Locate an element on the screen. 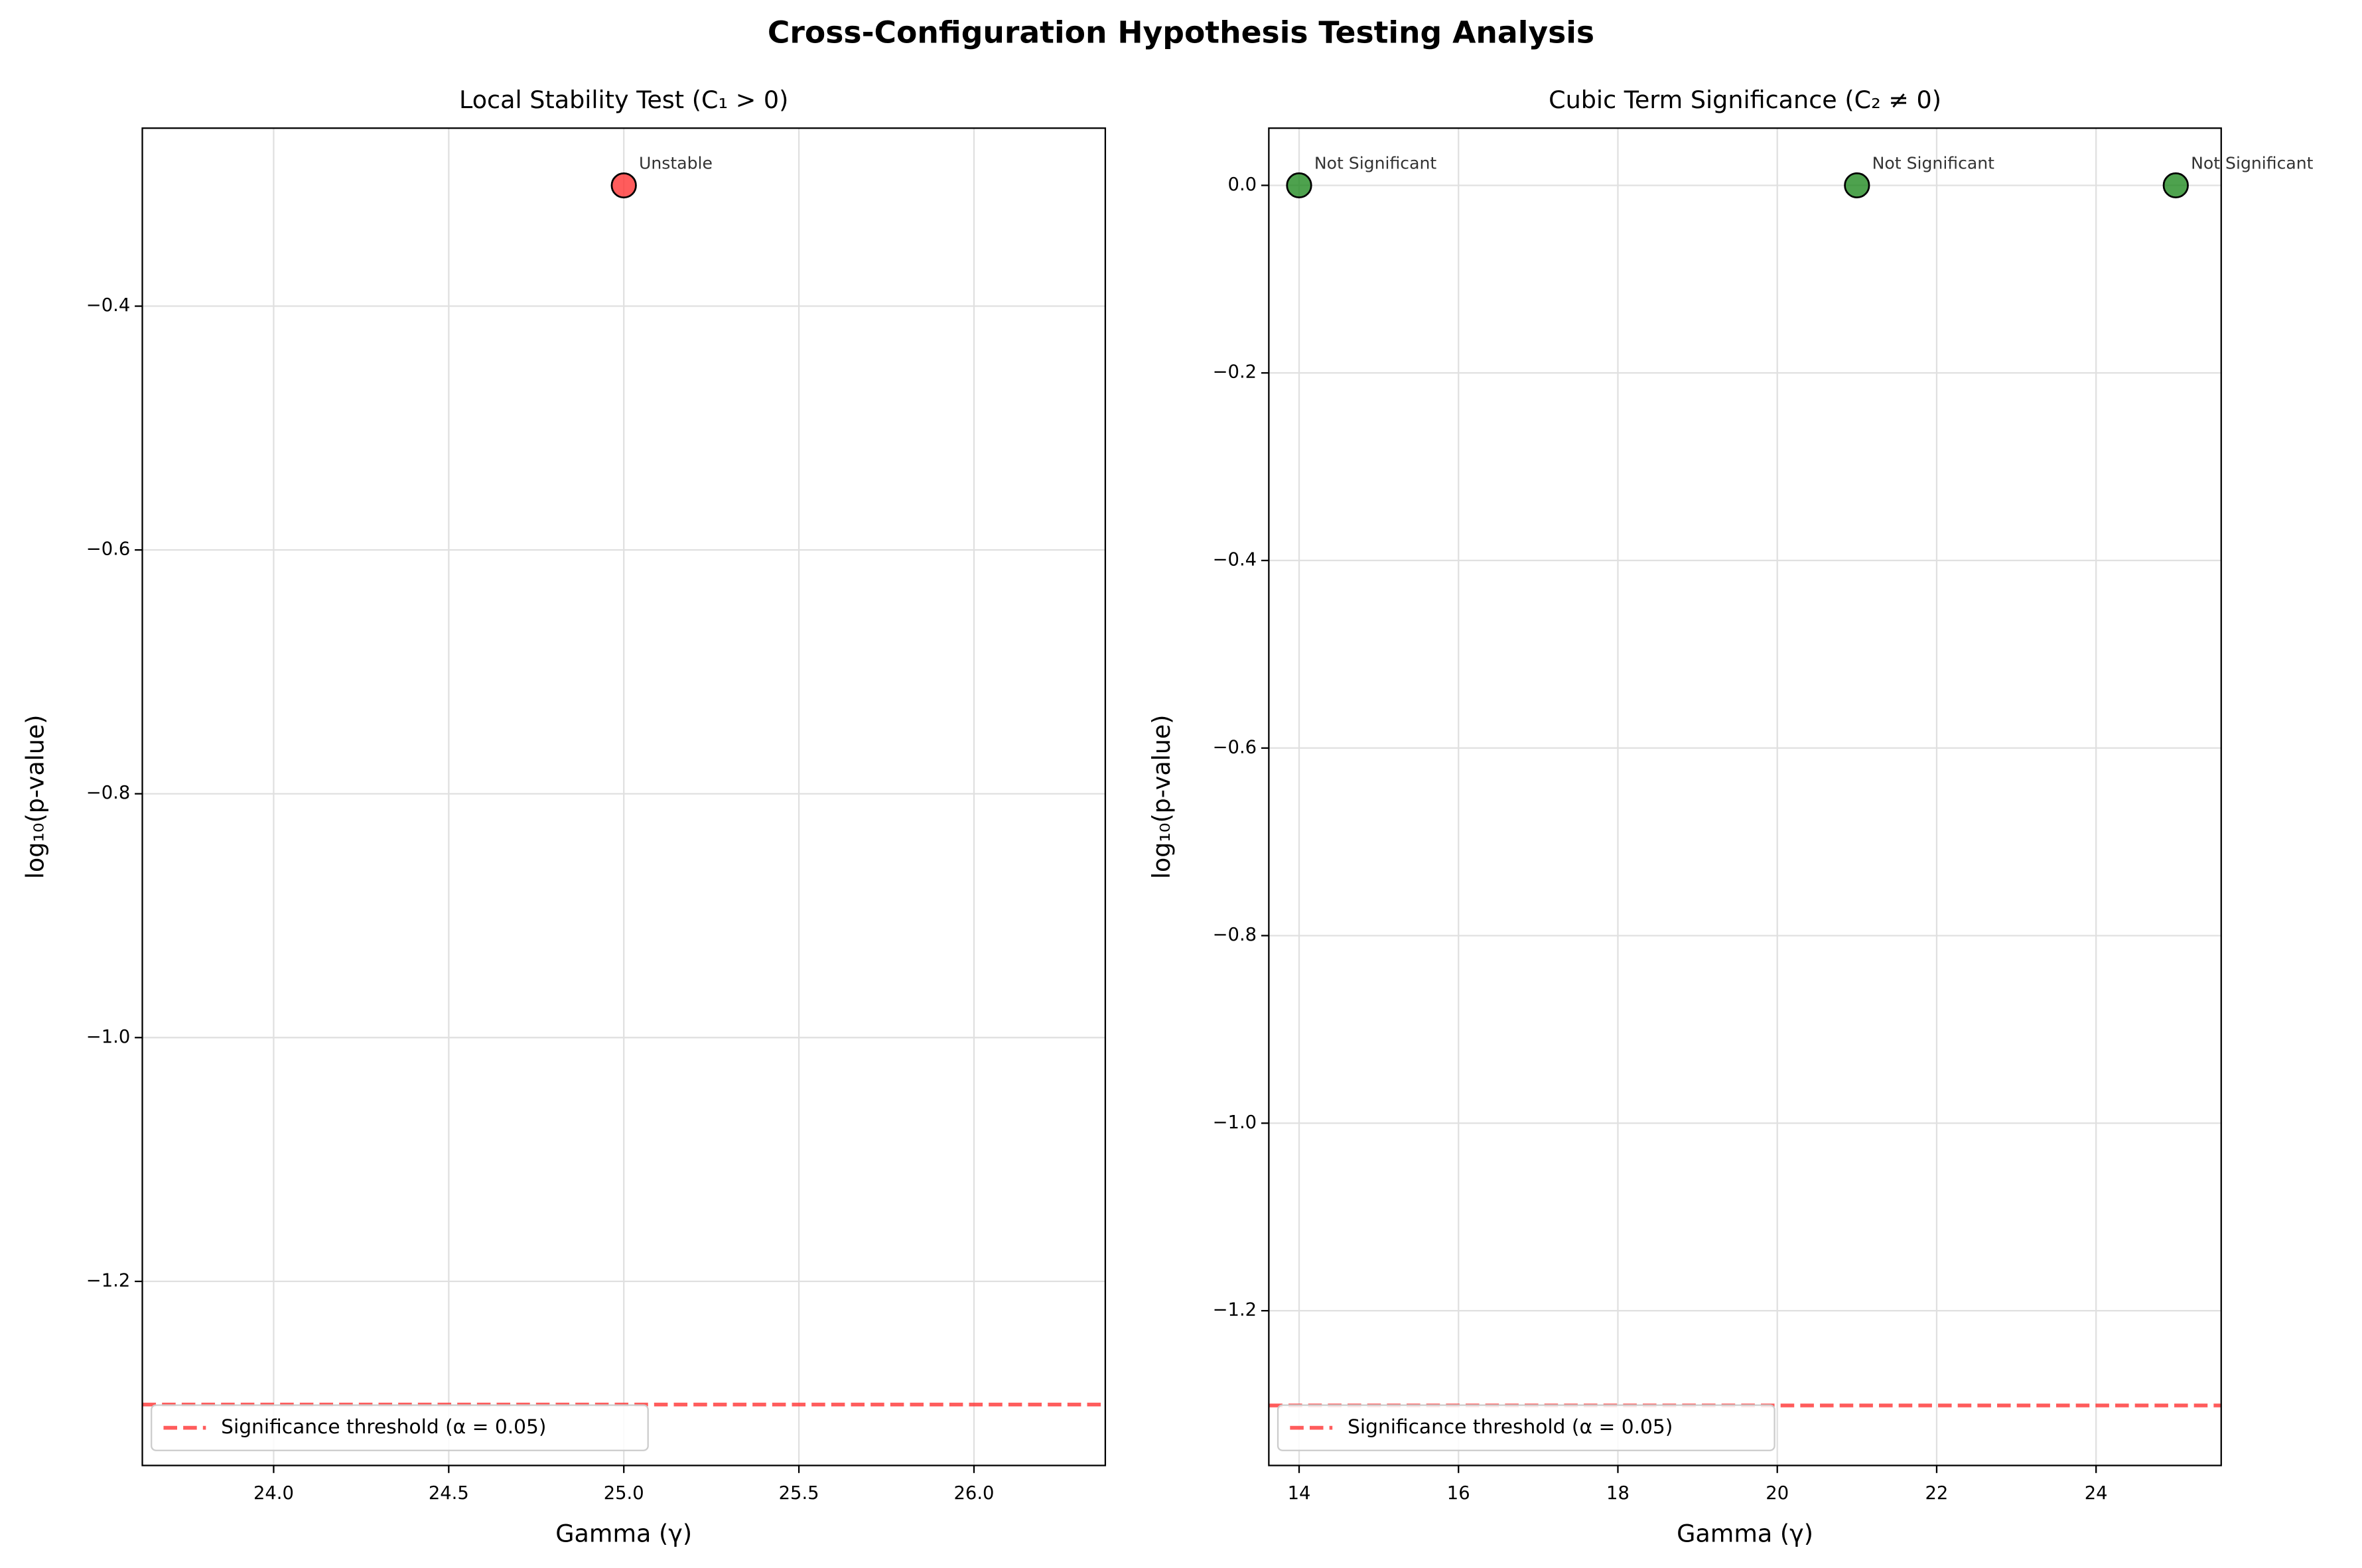 This screenshot has width=2362, height=1568. x-tick-label: 25.0 is located at coordinates (624, 1493).